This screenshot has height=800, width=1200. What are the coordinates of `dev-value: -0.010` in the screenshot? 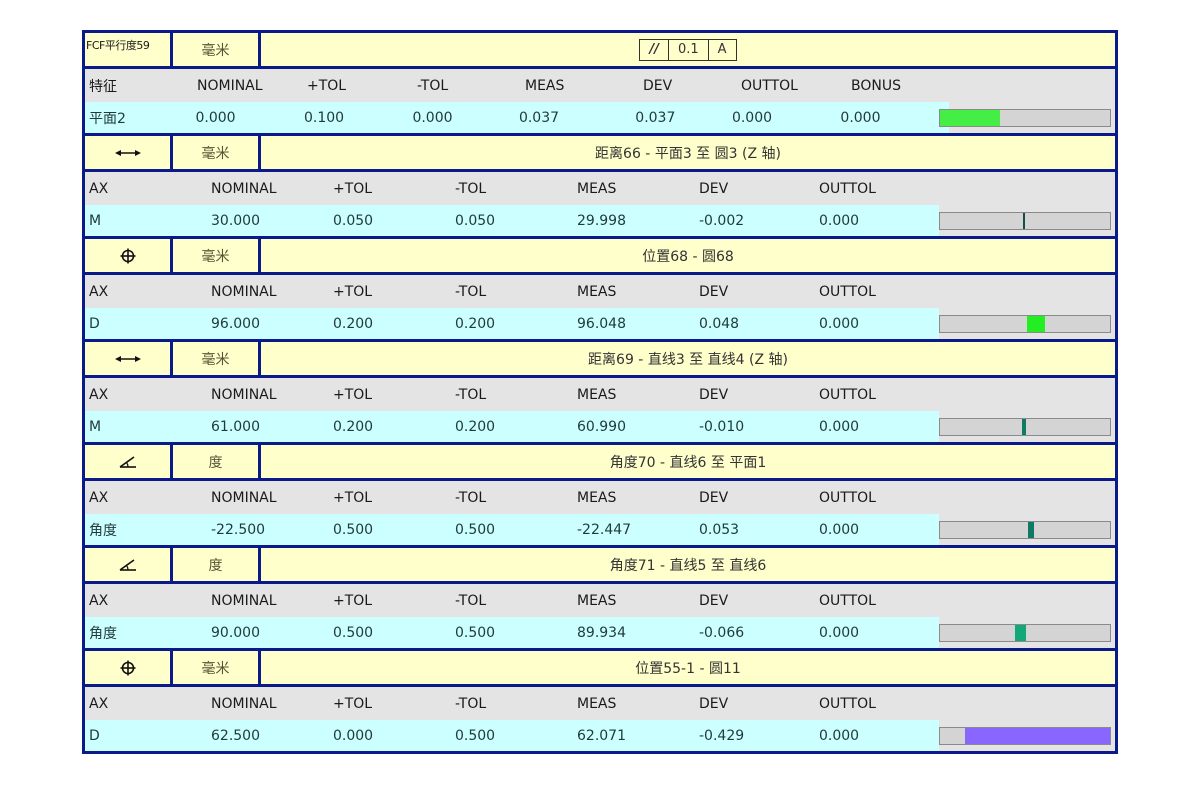 It's located at (722, 426).